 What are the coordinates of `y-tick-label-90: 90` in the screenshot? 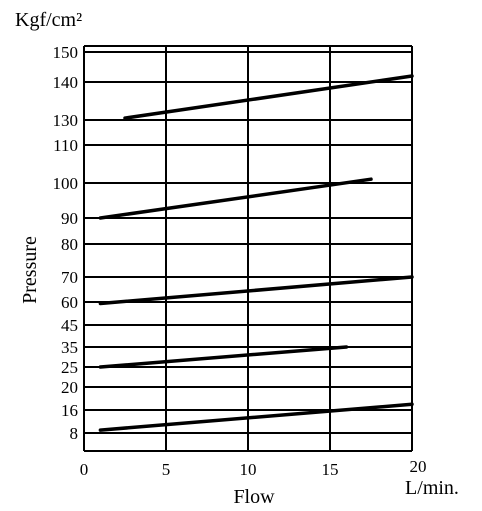 It's located at (69, 218).